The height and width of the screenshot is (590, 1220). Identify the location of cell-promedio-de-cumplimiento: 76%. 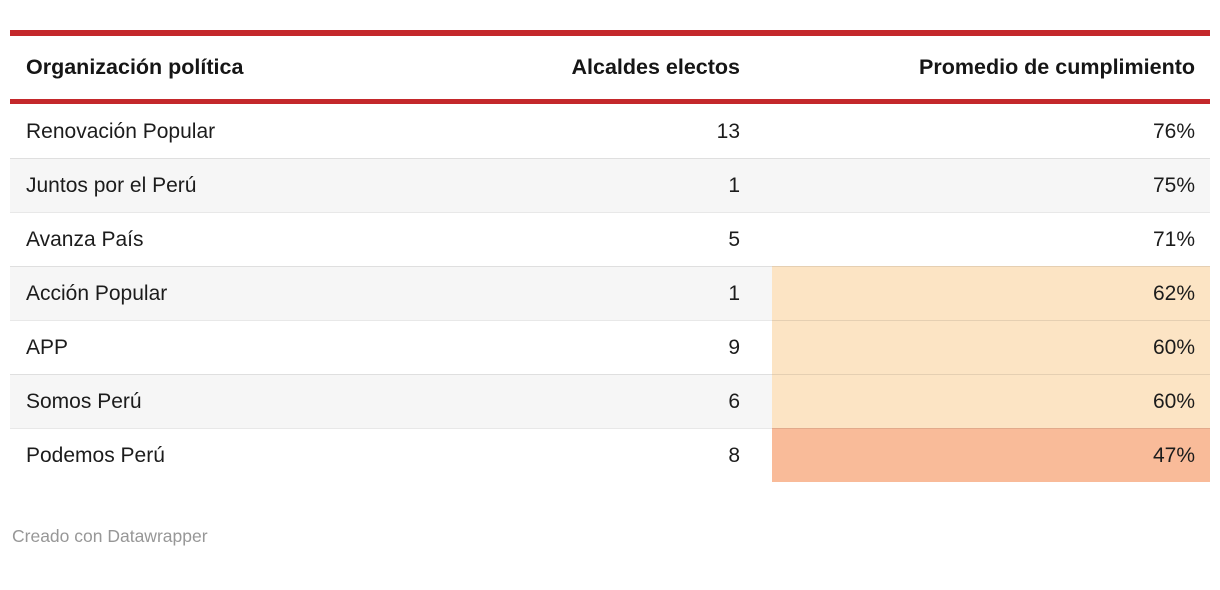
(1173, 131).